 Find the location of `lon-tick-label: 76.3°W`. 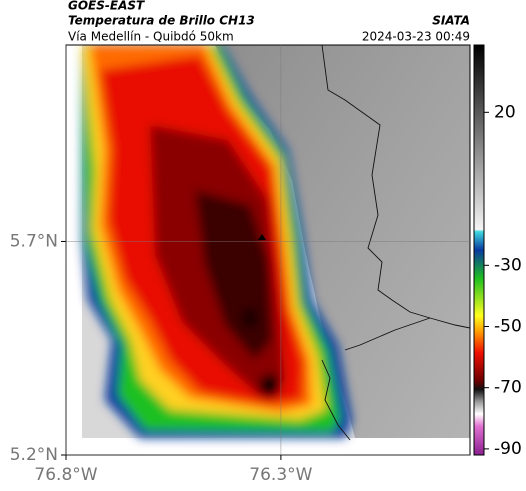

lon-tick-label: 76.3°W is located at coordinates (280, 475).